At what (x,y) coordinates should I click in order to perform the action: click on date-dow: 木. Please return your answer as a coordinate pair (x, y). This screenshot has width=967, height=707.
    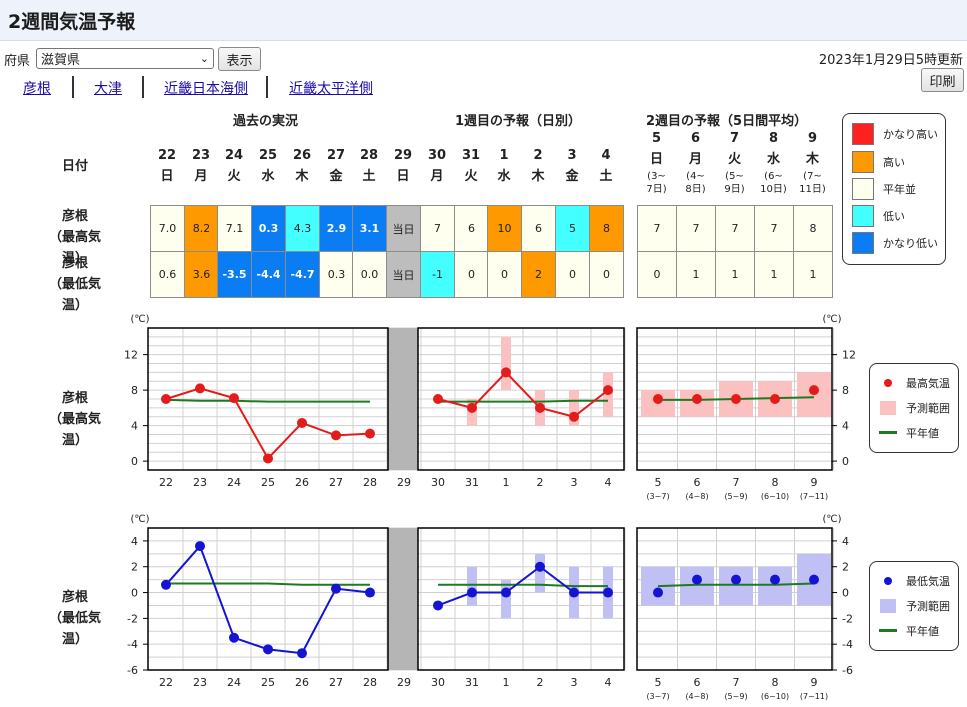
    Looking at the image, I should click on (812, 159).